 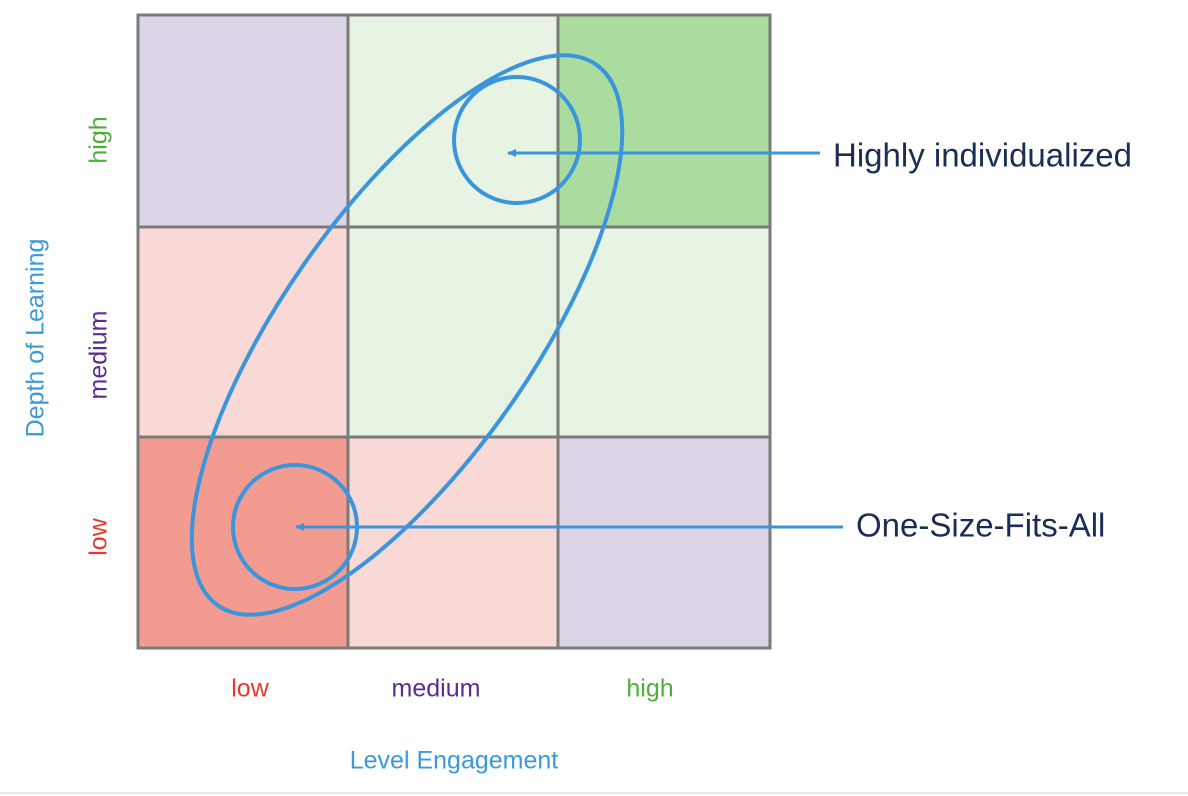 What do you see at coordinates (36, 338) in the screenshot?
I see `y-axis-title: Depth of Learning` at bounding box center [36, 338].